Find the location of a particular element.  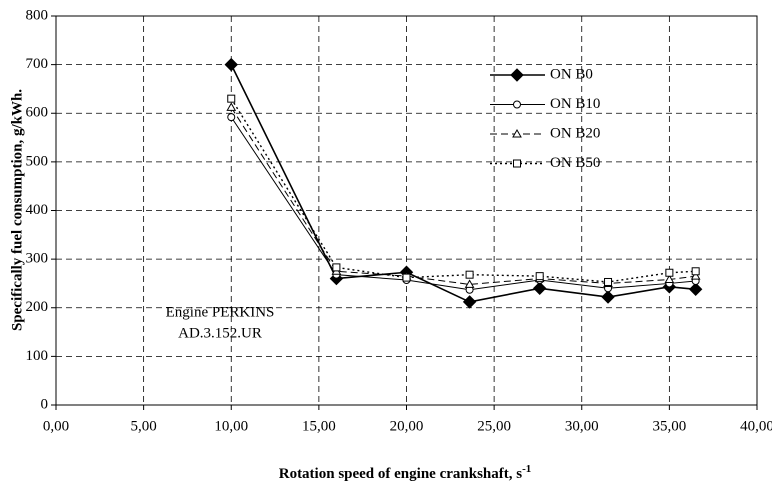

y-tick-label: 800 is located at coordinates (37, 15).